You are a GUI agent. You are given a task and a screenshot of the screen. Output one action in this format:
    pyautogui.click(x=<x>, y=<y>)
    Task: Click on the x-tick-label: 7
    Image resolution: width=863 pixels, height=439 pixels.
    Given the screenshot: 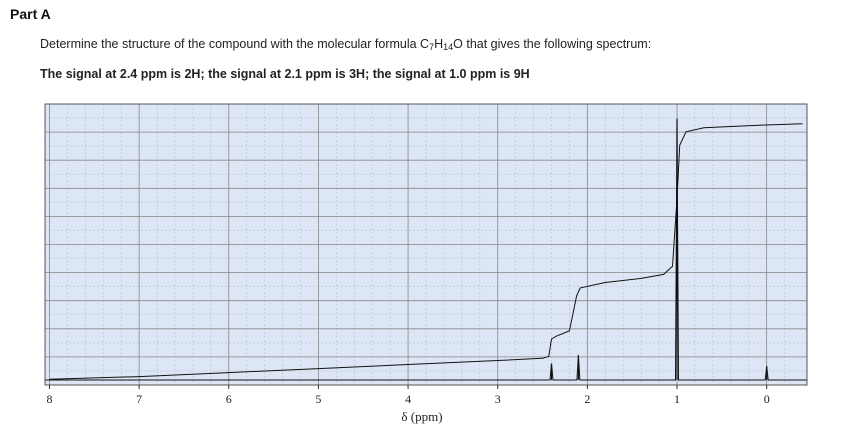 What is the action you would take?
    pyautogui.click(x=139, y=399)
    